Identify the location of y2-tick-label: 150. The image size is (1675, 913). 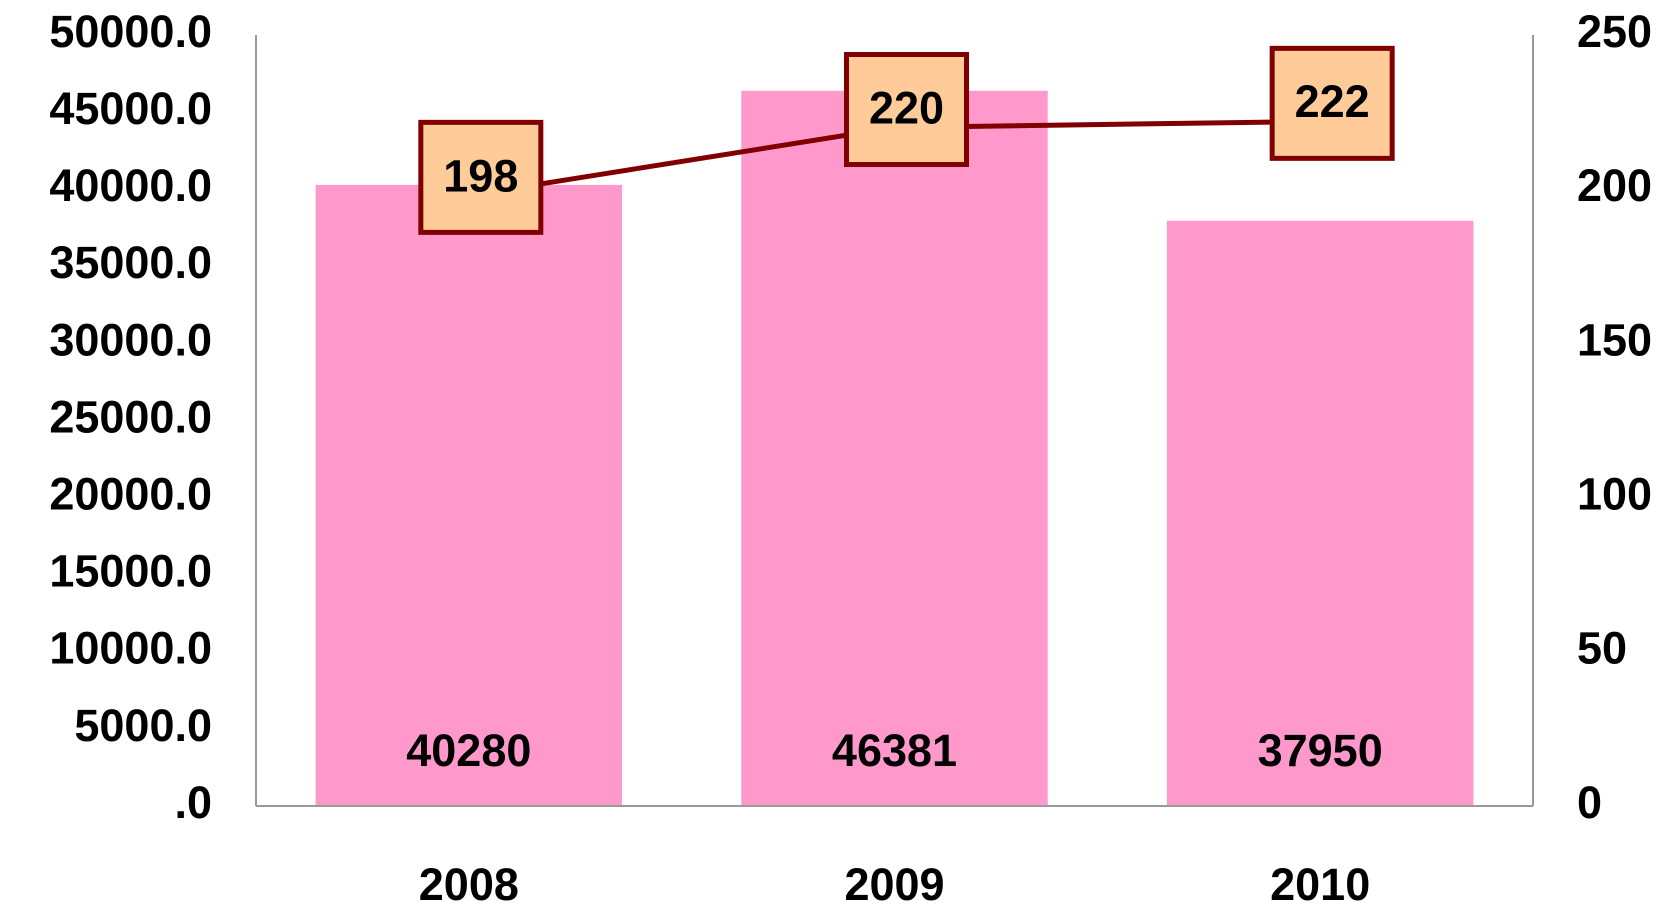
(1614, 339).